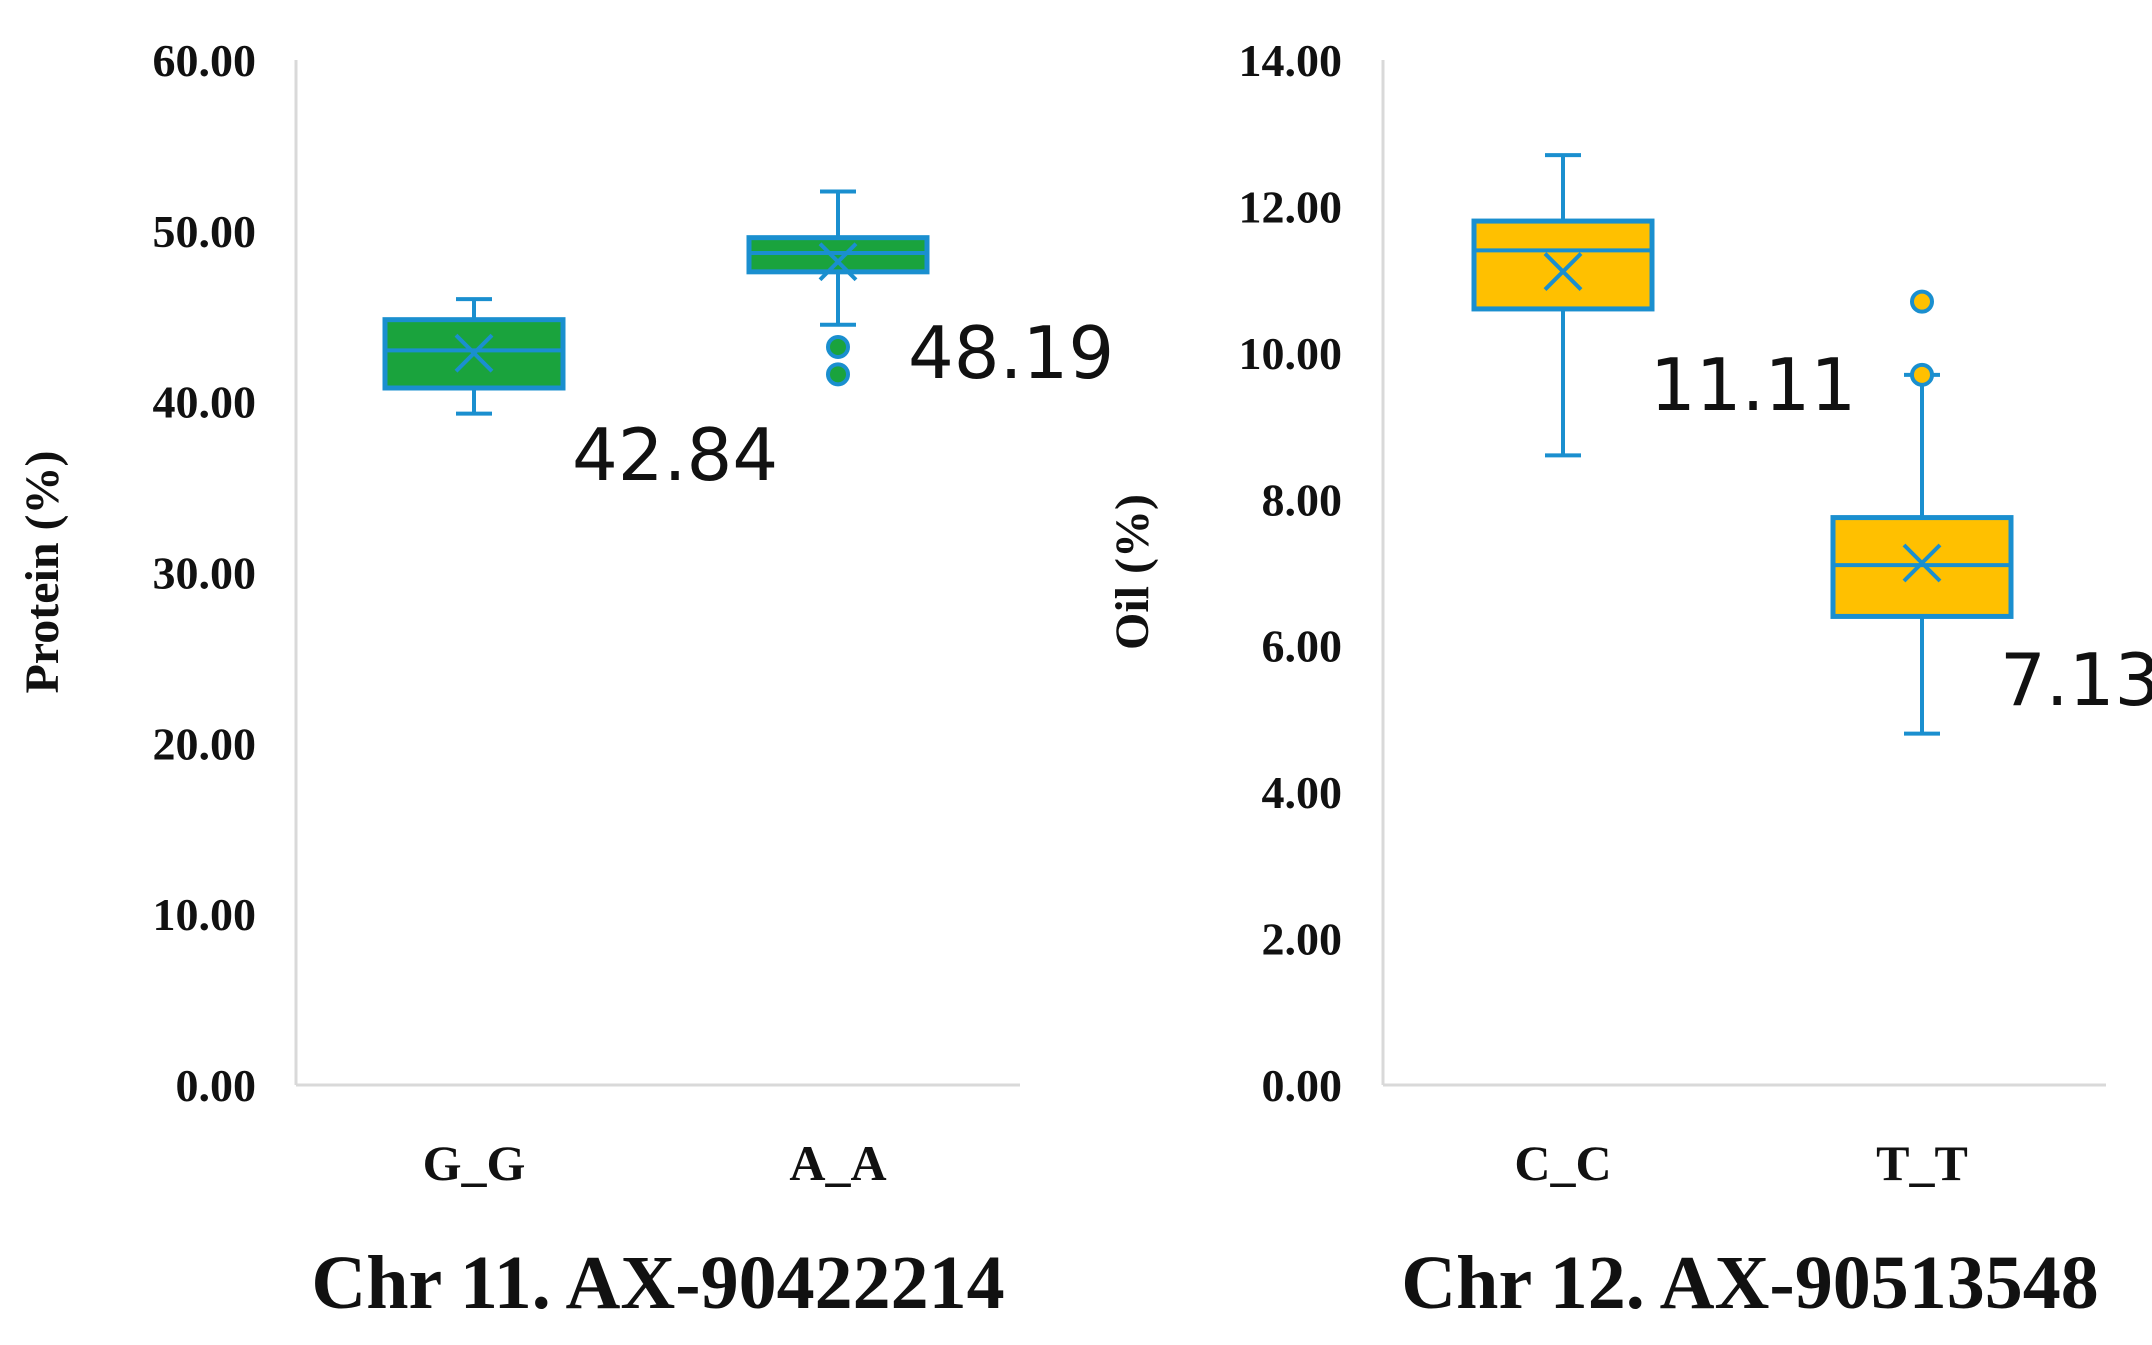  What do you see at coordinates (580, 397) in the screenshot?
I see `box-G_G: 42.84` at bounding box center [580, 397].